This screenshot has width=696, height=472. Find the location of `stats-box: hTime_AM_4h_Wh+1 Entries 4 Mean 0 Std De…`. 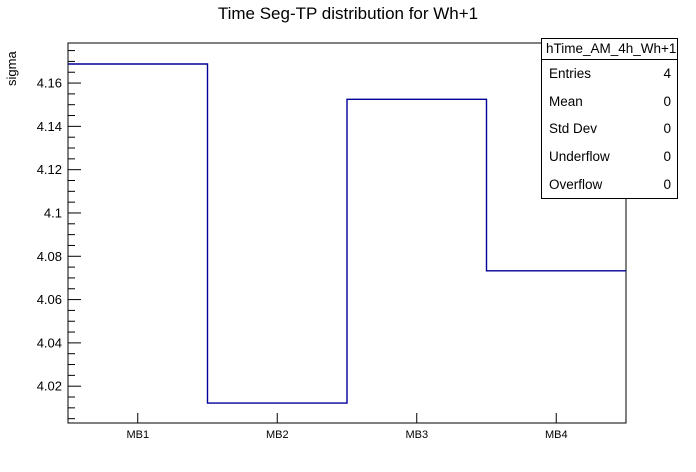

stats-box: hTime_AM_4h_Wh+1 Entries 4 Mean 0 Std De… is located at coordinates (609, 118).